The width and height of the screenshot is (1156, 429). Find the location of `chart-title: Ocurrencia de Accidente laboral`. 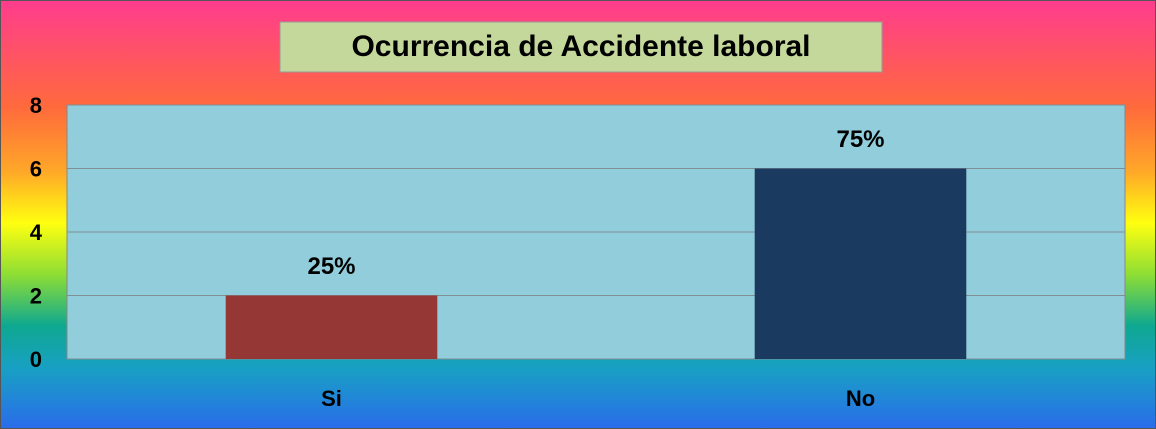

chart-title: Ocurrencia de Accidente laboral is located at coordinates (580, 46).